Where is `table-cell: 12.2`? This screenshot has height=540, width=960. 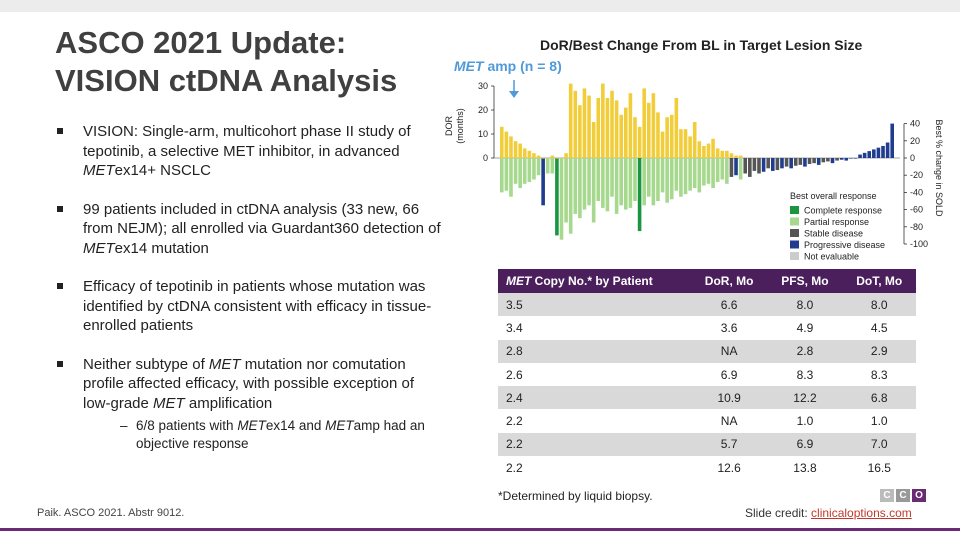 table-cell: 12.2 is located at coordinates (805, 398).